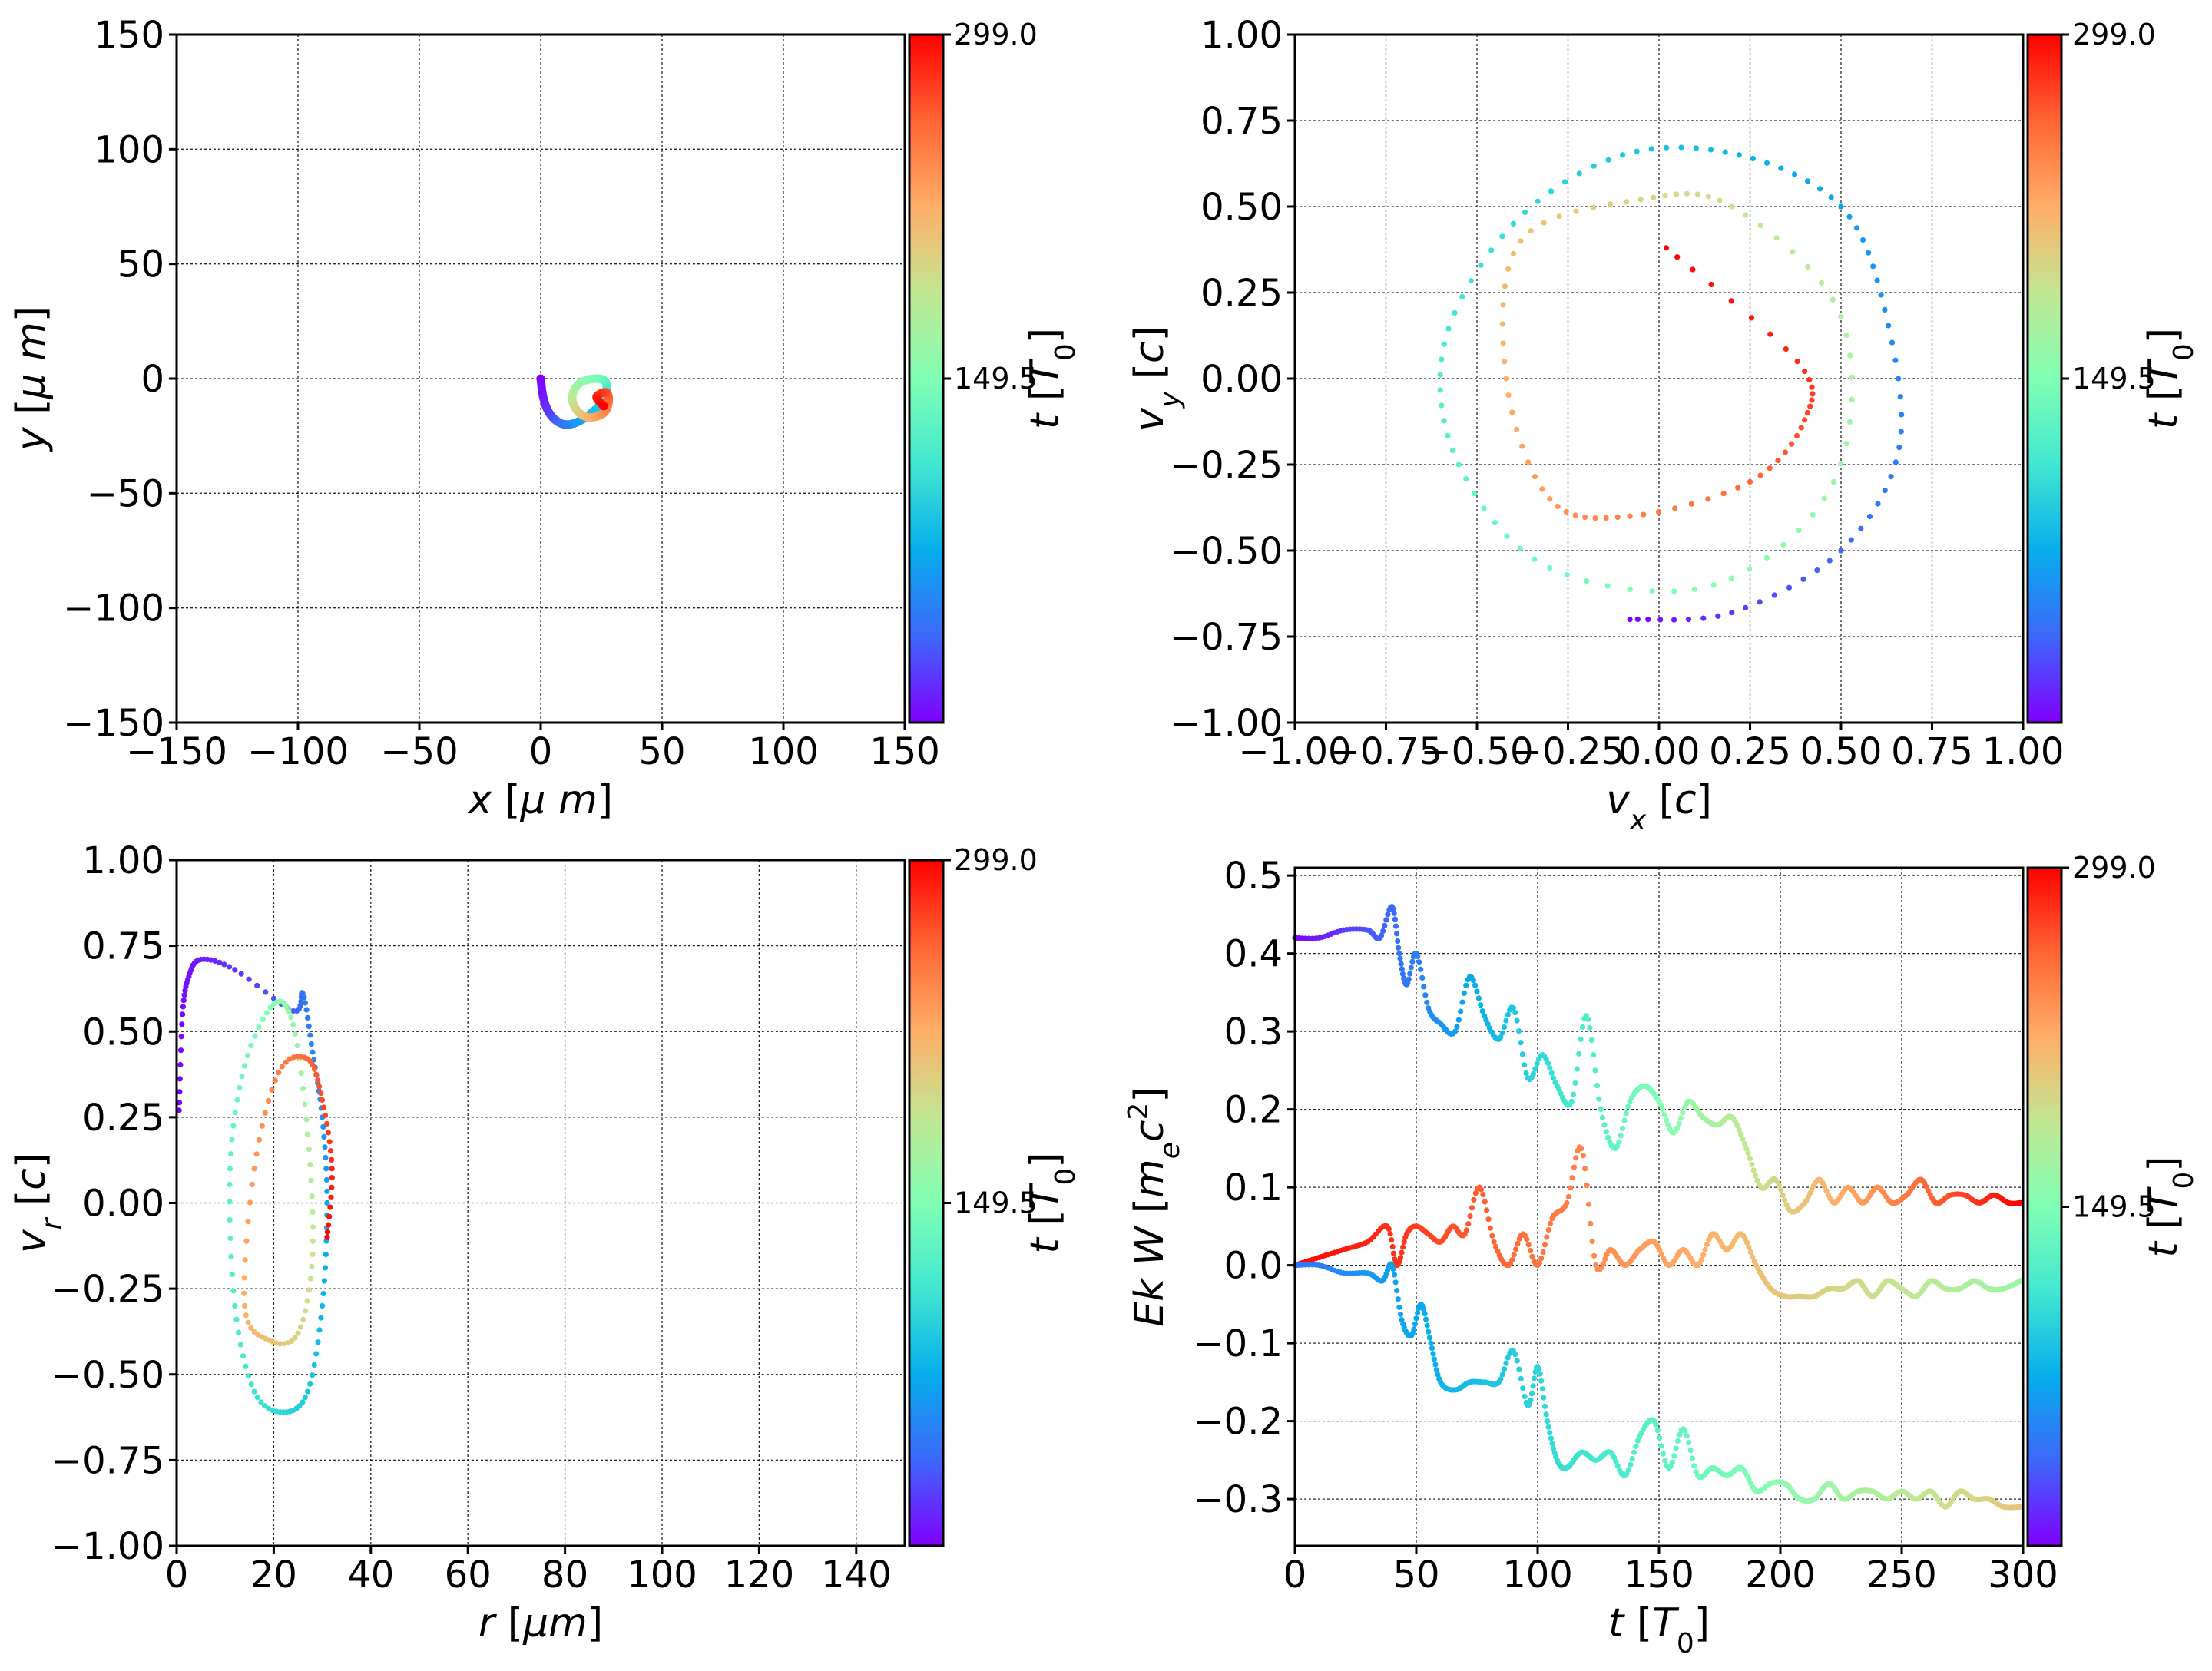  What do you see at coordinates (1253, 1110) in the screenshot?
I see `y-tick-label: 0.2` at bounding box center [1253, 1110].